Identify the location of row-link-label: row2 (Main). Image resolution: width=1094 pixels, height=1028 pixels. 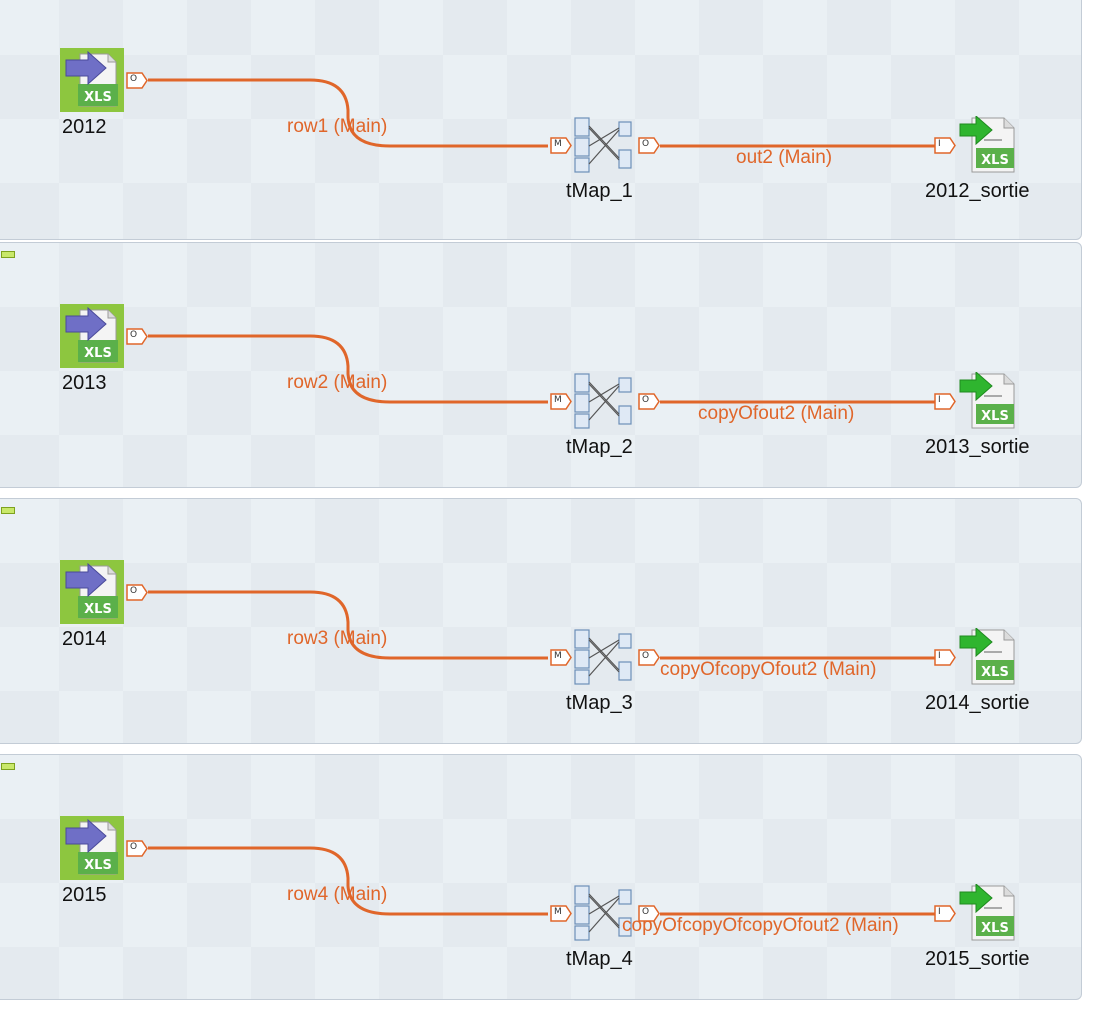
(337, 382).